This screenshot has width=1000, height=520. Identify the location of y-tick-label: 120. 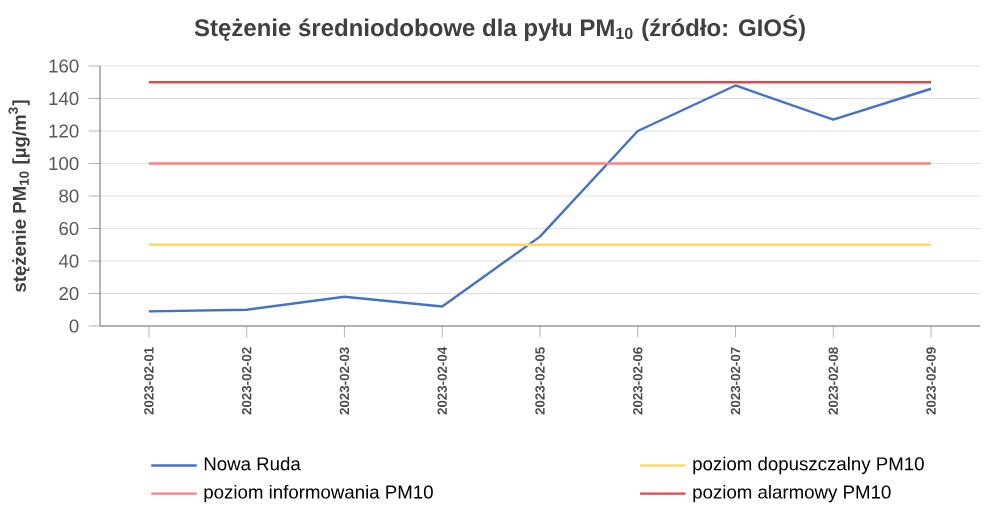
(64, 131).